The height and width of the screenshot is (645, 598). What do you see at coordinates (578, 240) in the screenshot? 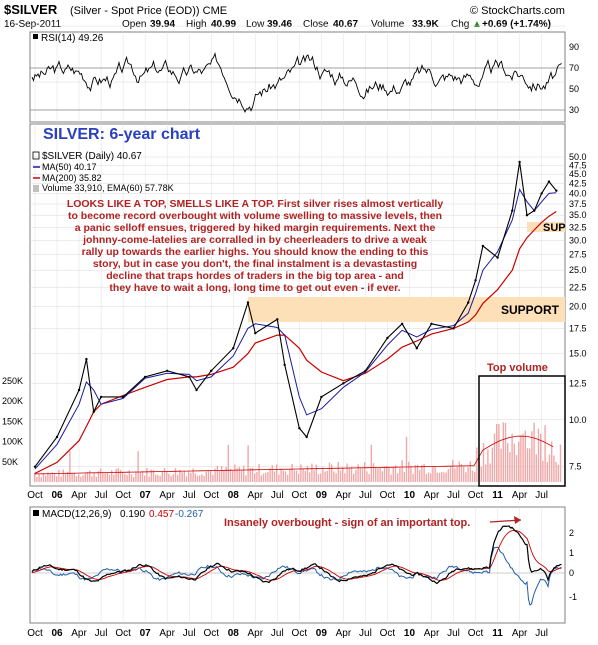
I see `price-tick-label: 30.0` at bounding box center [578, 240].